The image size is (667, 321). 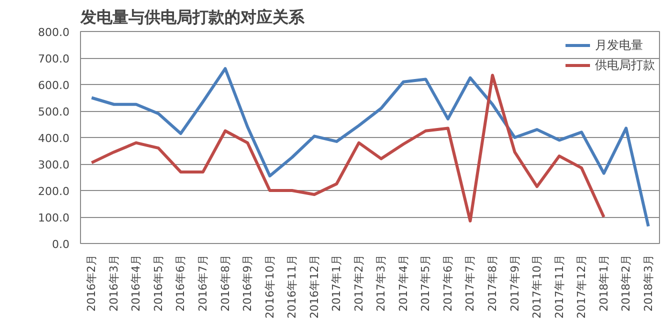 What do you see at coordinates (54, 32) in the screenshot?
I see `y-tick-label: 800.0` at bounding box center [54, 32].